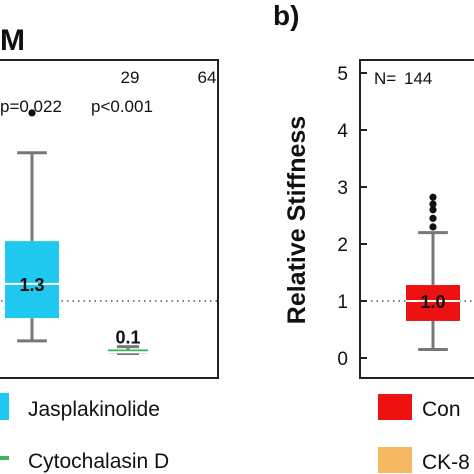 This screenshot has width=474, height=474. Describe the element at coordinates (4, 458) in the screenshot. I see `legend-swatch-cytochalasin` at that location.